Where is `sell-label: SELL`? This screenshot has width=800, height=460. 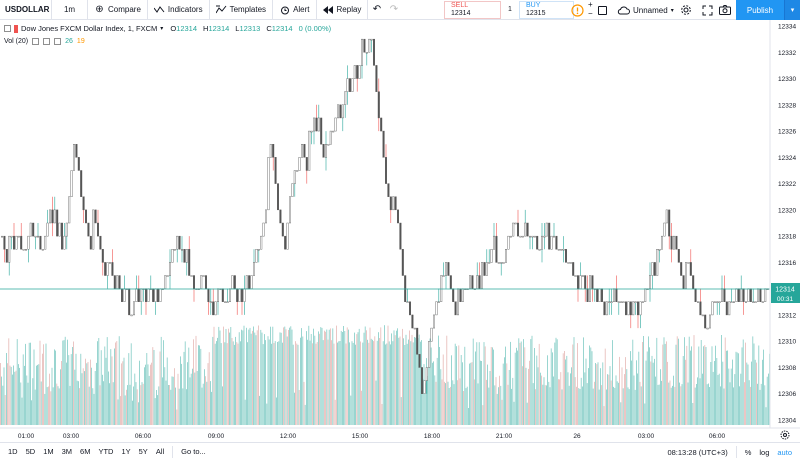 sell-label: SELL is located at coordinates (460, 5).